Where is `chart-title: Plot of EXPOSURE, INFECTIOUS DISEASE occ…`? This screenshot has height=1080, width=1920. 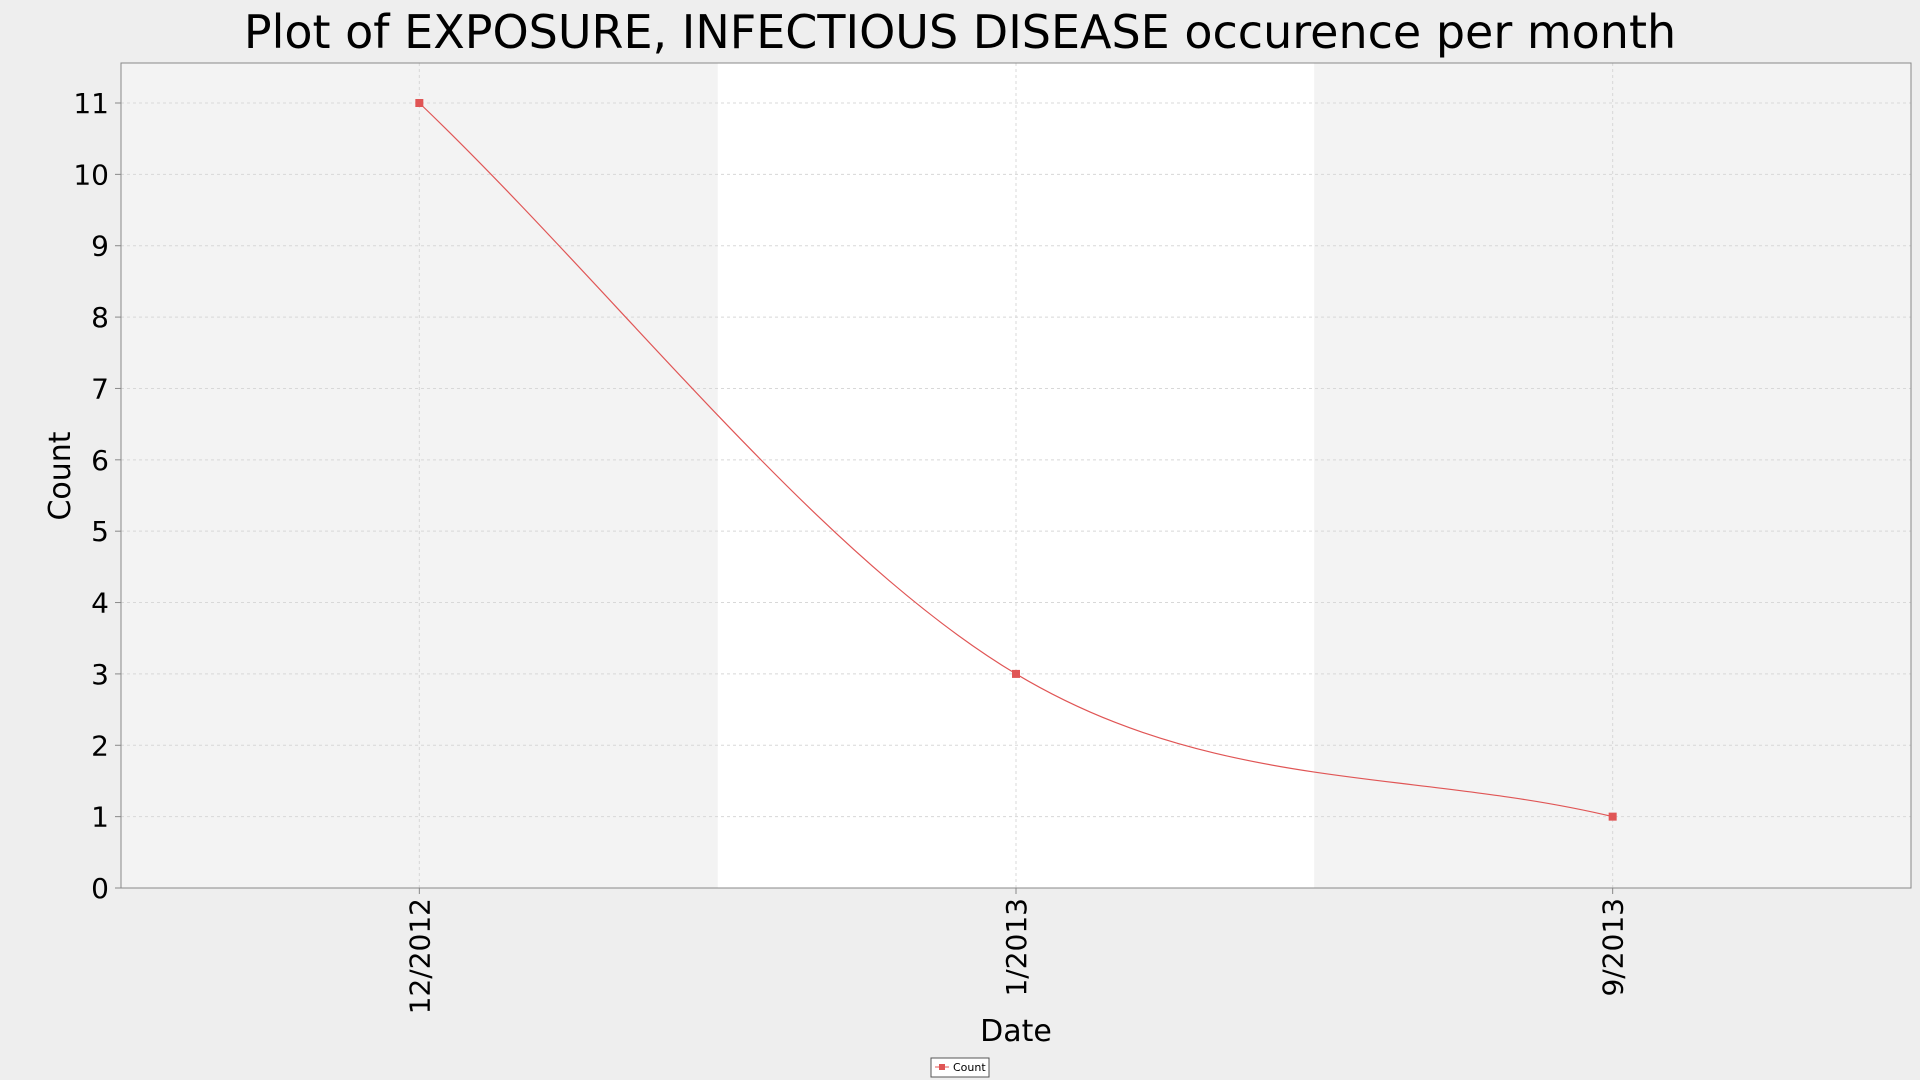 chart-title: Plot of EXPOSURE, INFECTIOUS DISEASE occ… is located at coordinates (960, 32).